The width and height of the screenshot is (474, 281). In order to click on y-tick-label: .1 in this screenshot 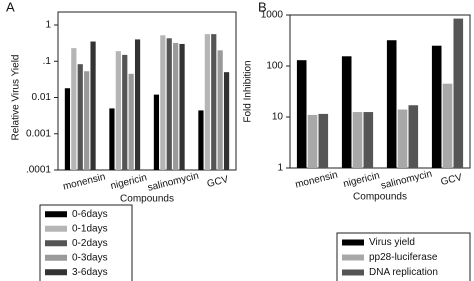, I will do `click(47, 61)`.